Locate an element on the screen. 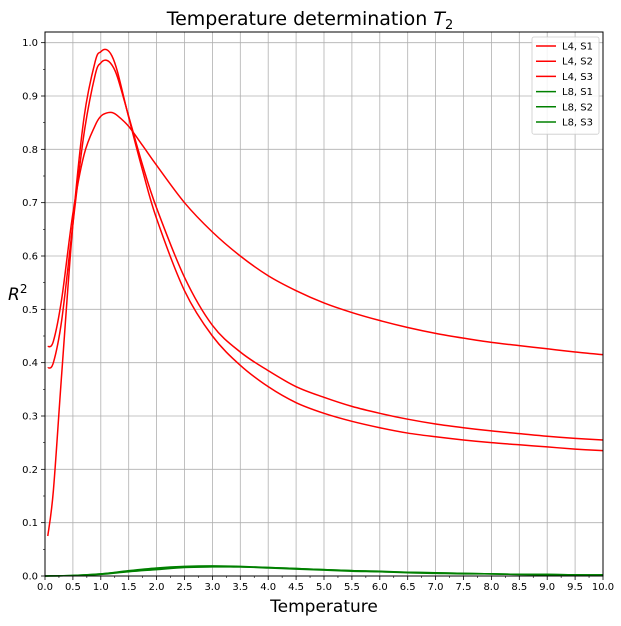 This screenshot has height=626, width=621. legend-label: L4, S3 is located at coordinates (577, 77).